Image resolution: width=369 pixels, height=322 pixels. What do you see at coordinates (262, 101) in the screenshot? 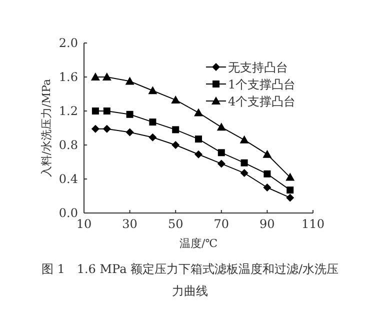
I see `legend-label: 4个支撑凸台` at bounding box center [262, 101].